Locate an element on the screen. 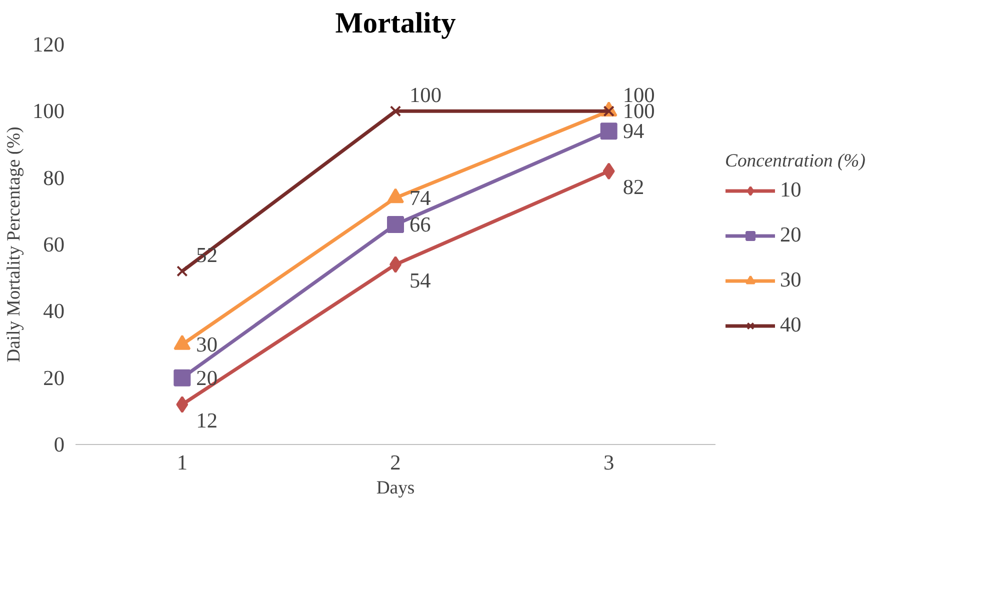  x-tick-label: 3 is located at coordinates (609, 462).